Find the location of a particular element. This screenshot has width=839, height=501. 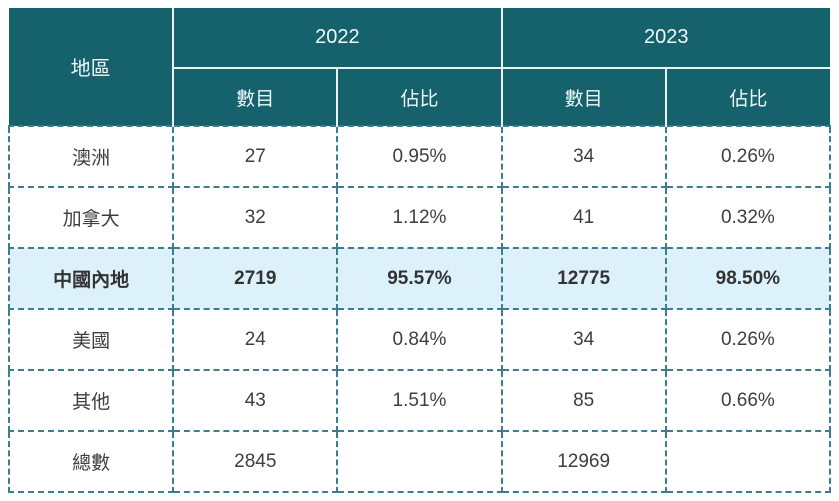

value-cell: 0.84% is located at coordinates (419, 339).